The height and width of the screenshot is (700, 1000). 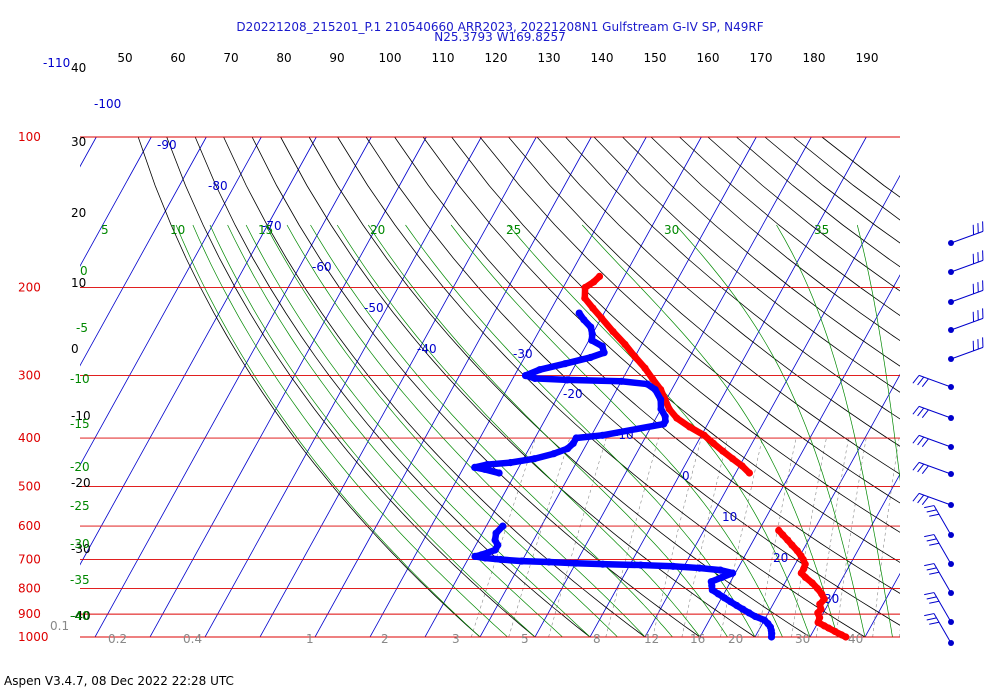 I want to click on isotherm-label: -20, so click(x=573, y=394).